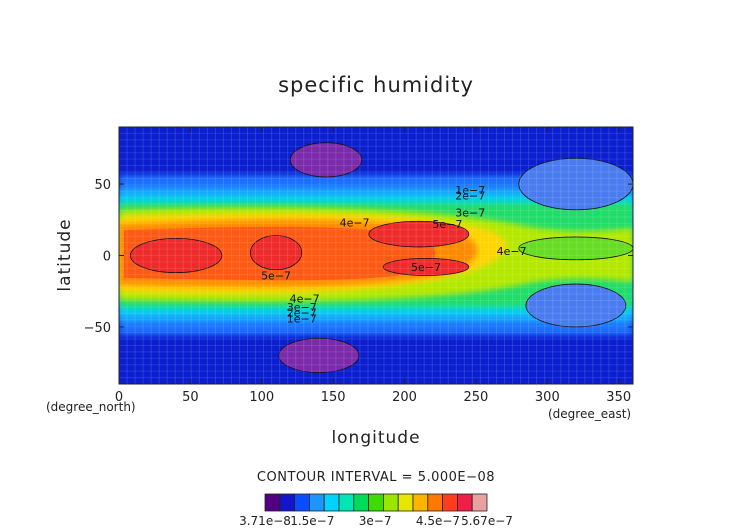 Image resolution: width=752 pixels, height=532 pixels. Describe the element at coordinates (107, 257) in the screenshot. I see `y-tick-label: 0` at that location.